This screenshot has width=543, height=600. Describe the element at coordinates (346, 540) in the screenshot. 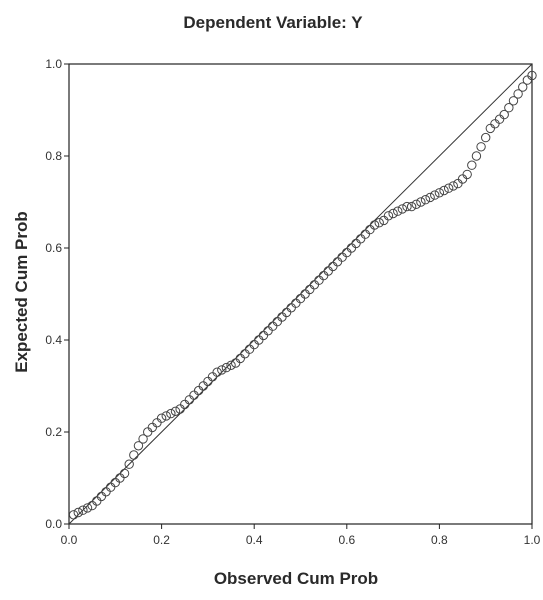

I see `x-tick-label: 0.6` at that location.